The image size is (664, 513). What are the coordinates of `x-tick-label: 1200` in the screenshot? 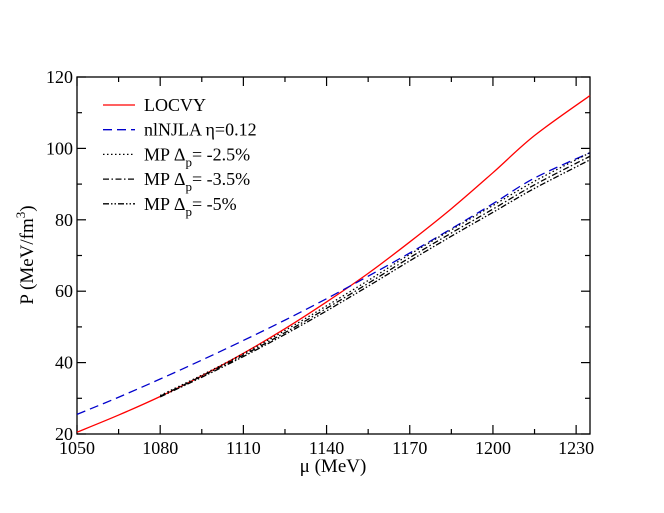 It's located at (493, 448).